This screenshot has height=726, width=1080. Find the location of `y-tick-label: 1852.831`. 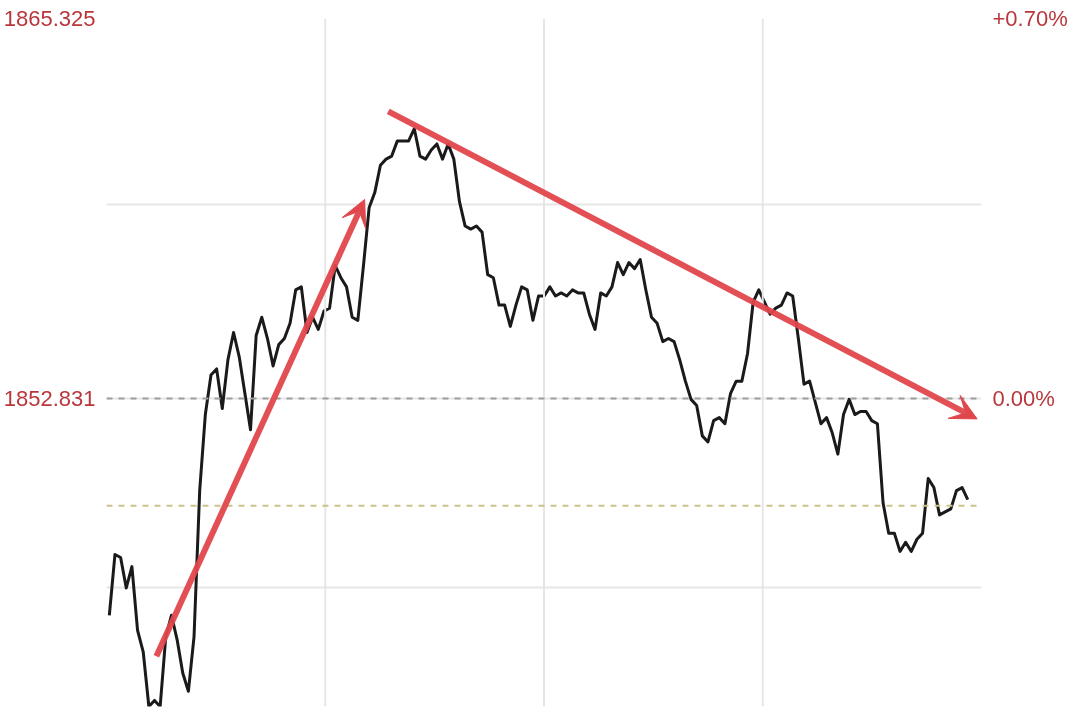

y-tick-label: 1852.831 is located at coordinates (49, 398).